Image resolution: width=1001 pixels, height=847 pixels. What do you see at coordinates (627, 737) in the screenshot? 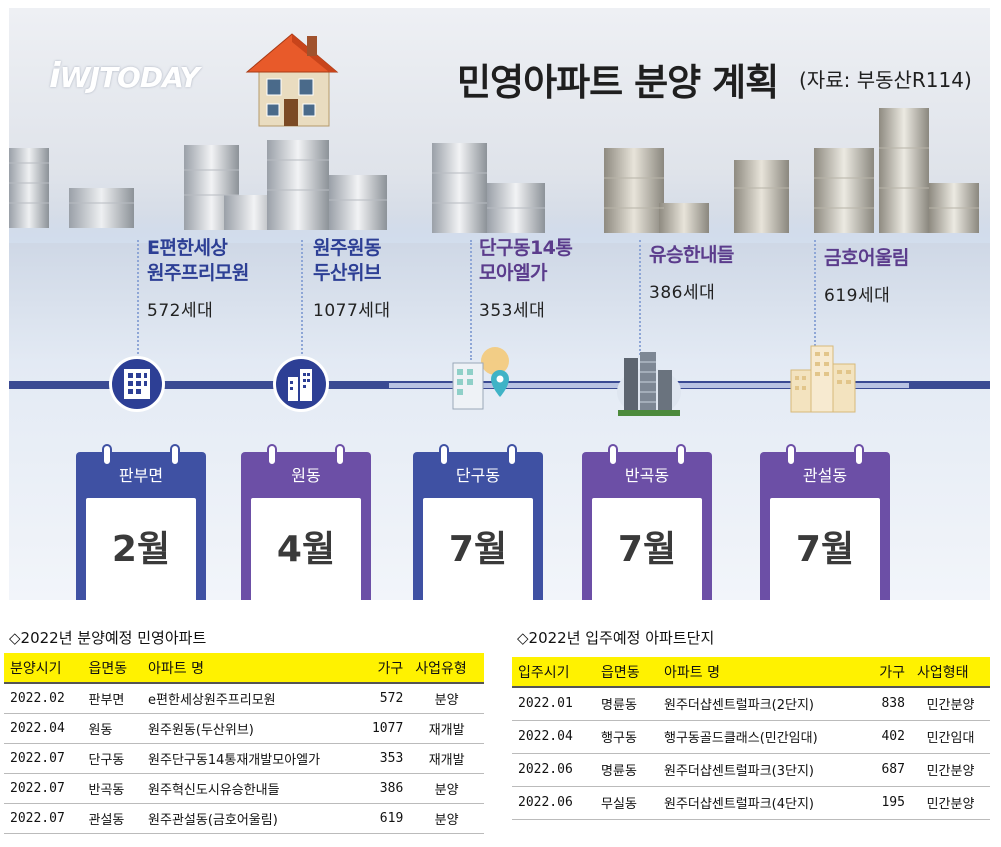
I see `cell-area: 행구동` at bounding box center [627, 737].